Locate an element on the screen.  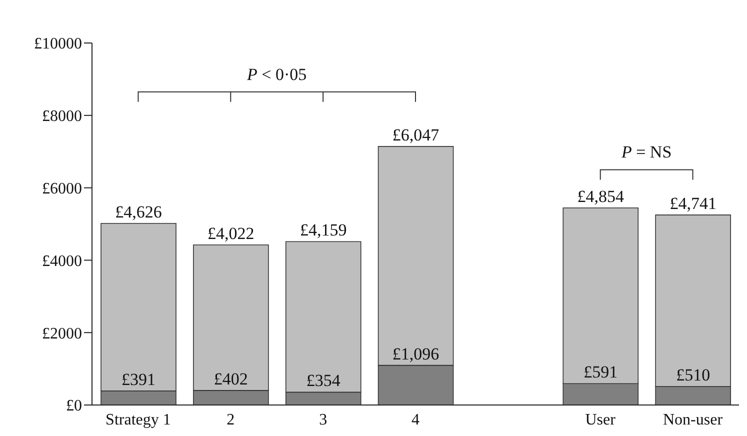
data-label: £4,159 is located at coordinates (323, 230).